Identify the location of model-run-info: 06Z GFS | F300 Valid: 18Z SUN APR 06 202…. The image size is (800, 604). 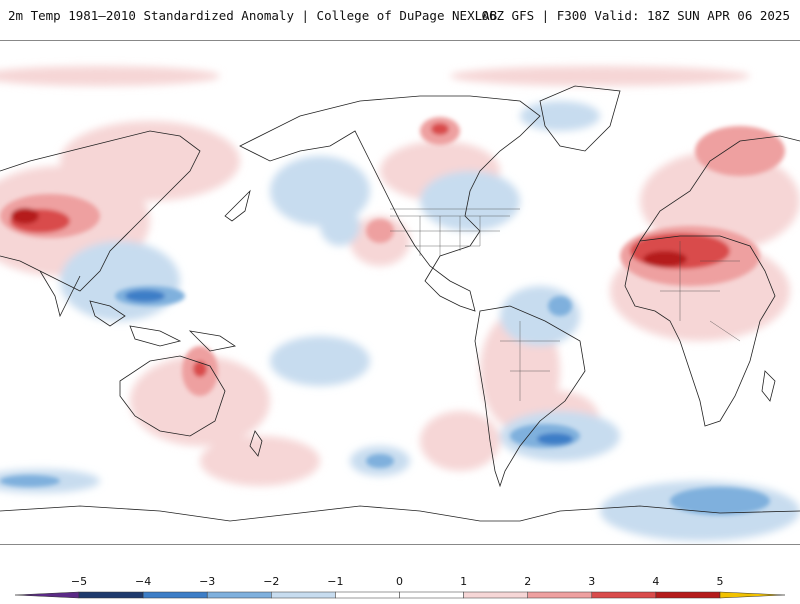
(635, 15).